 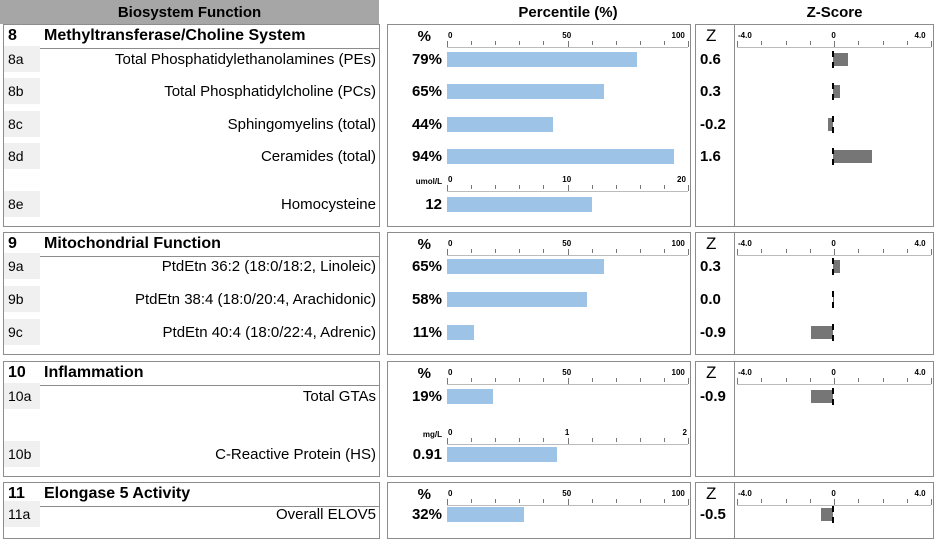 I want to click on section-percentile-box, so click(x=539, y=419).